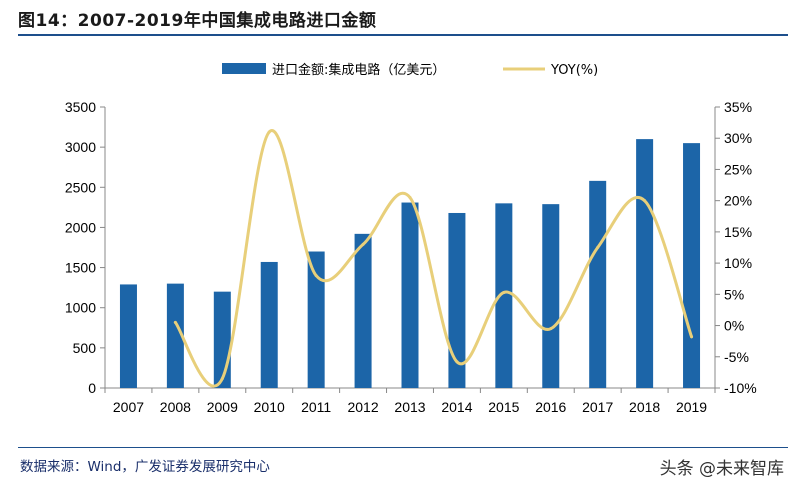 The image size is (806, 490). Describe the element at coordinates (734, 294) in the screenshot. I see `y-right-tick-label: 5%` at that location.